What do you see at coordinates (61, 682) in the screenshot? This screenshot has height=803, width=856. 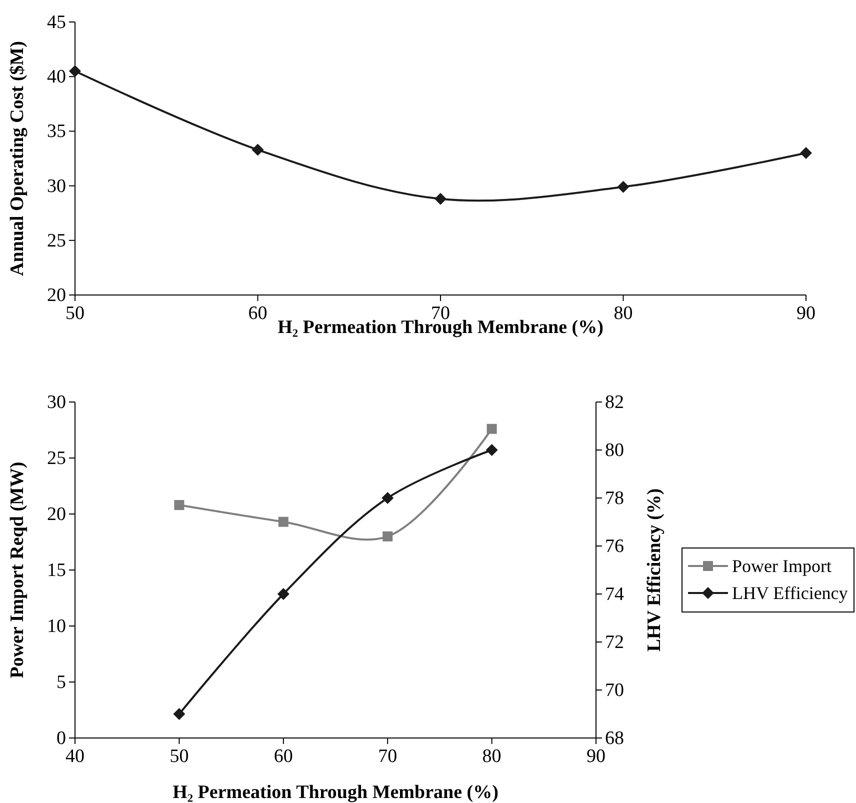 I see `y-tick-label: 5` at bounding box center [61, 682].